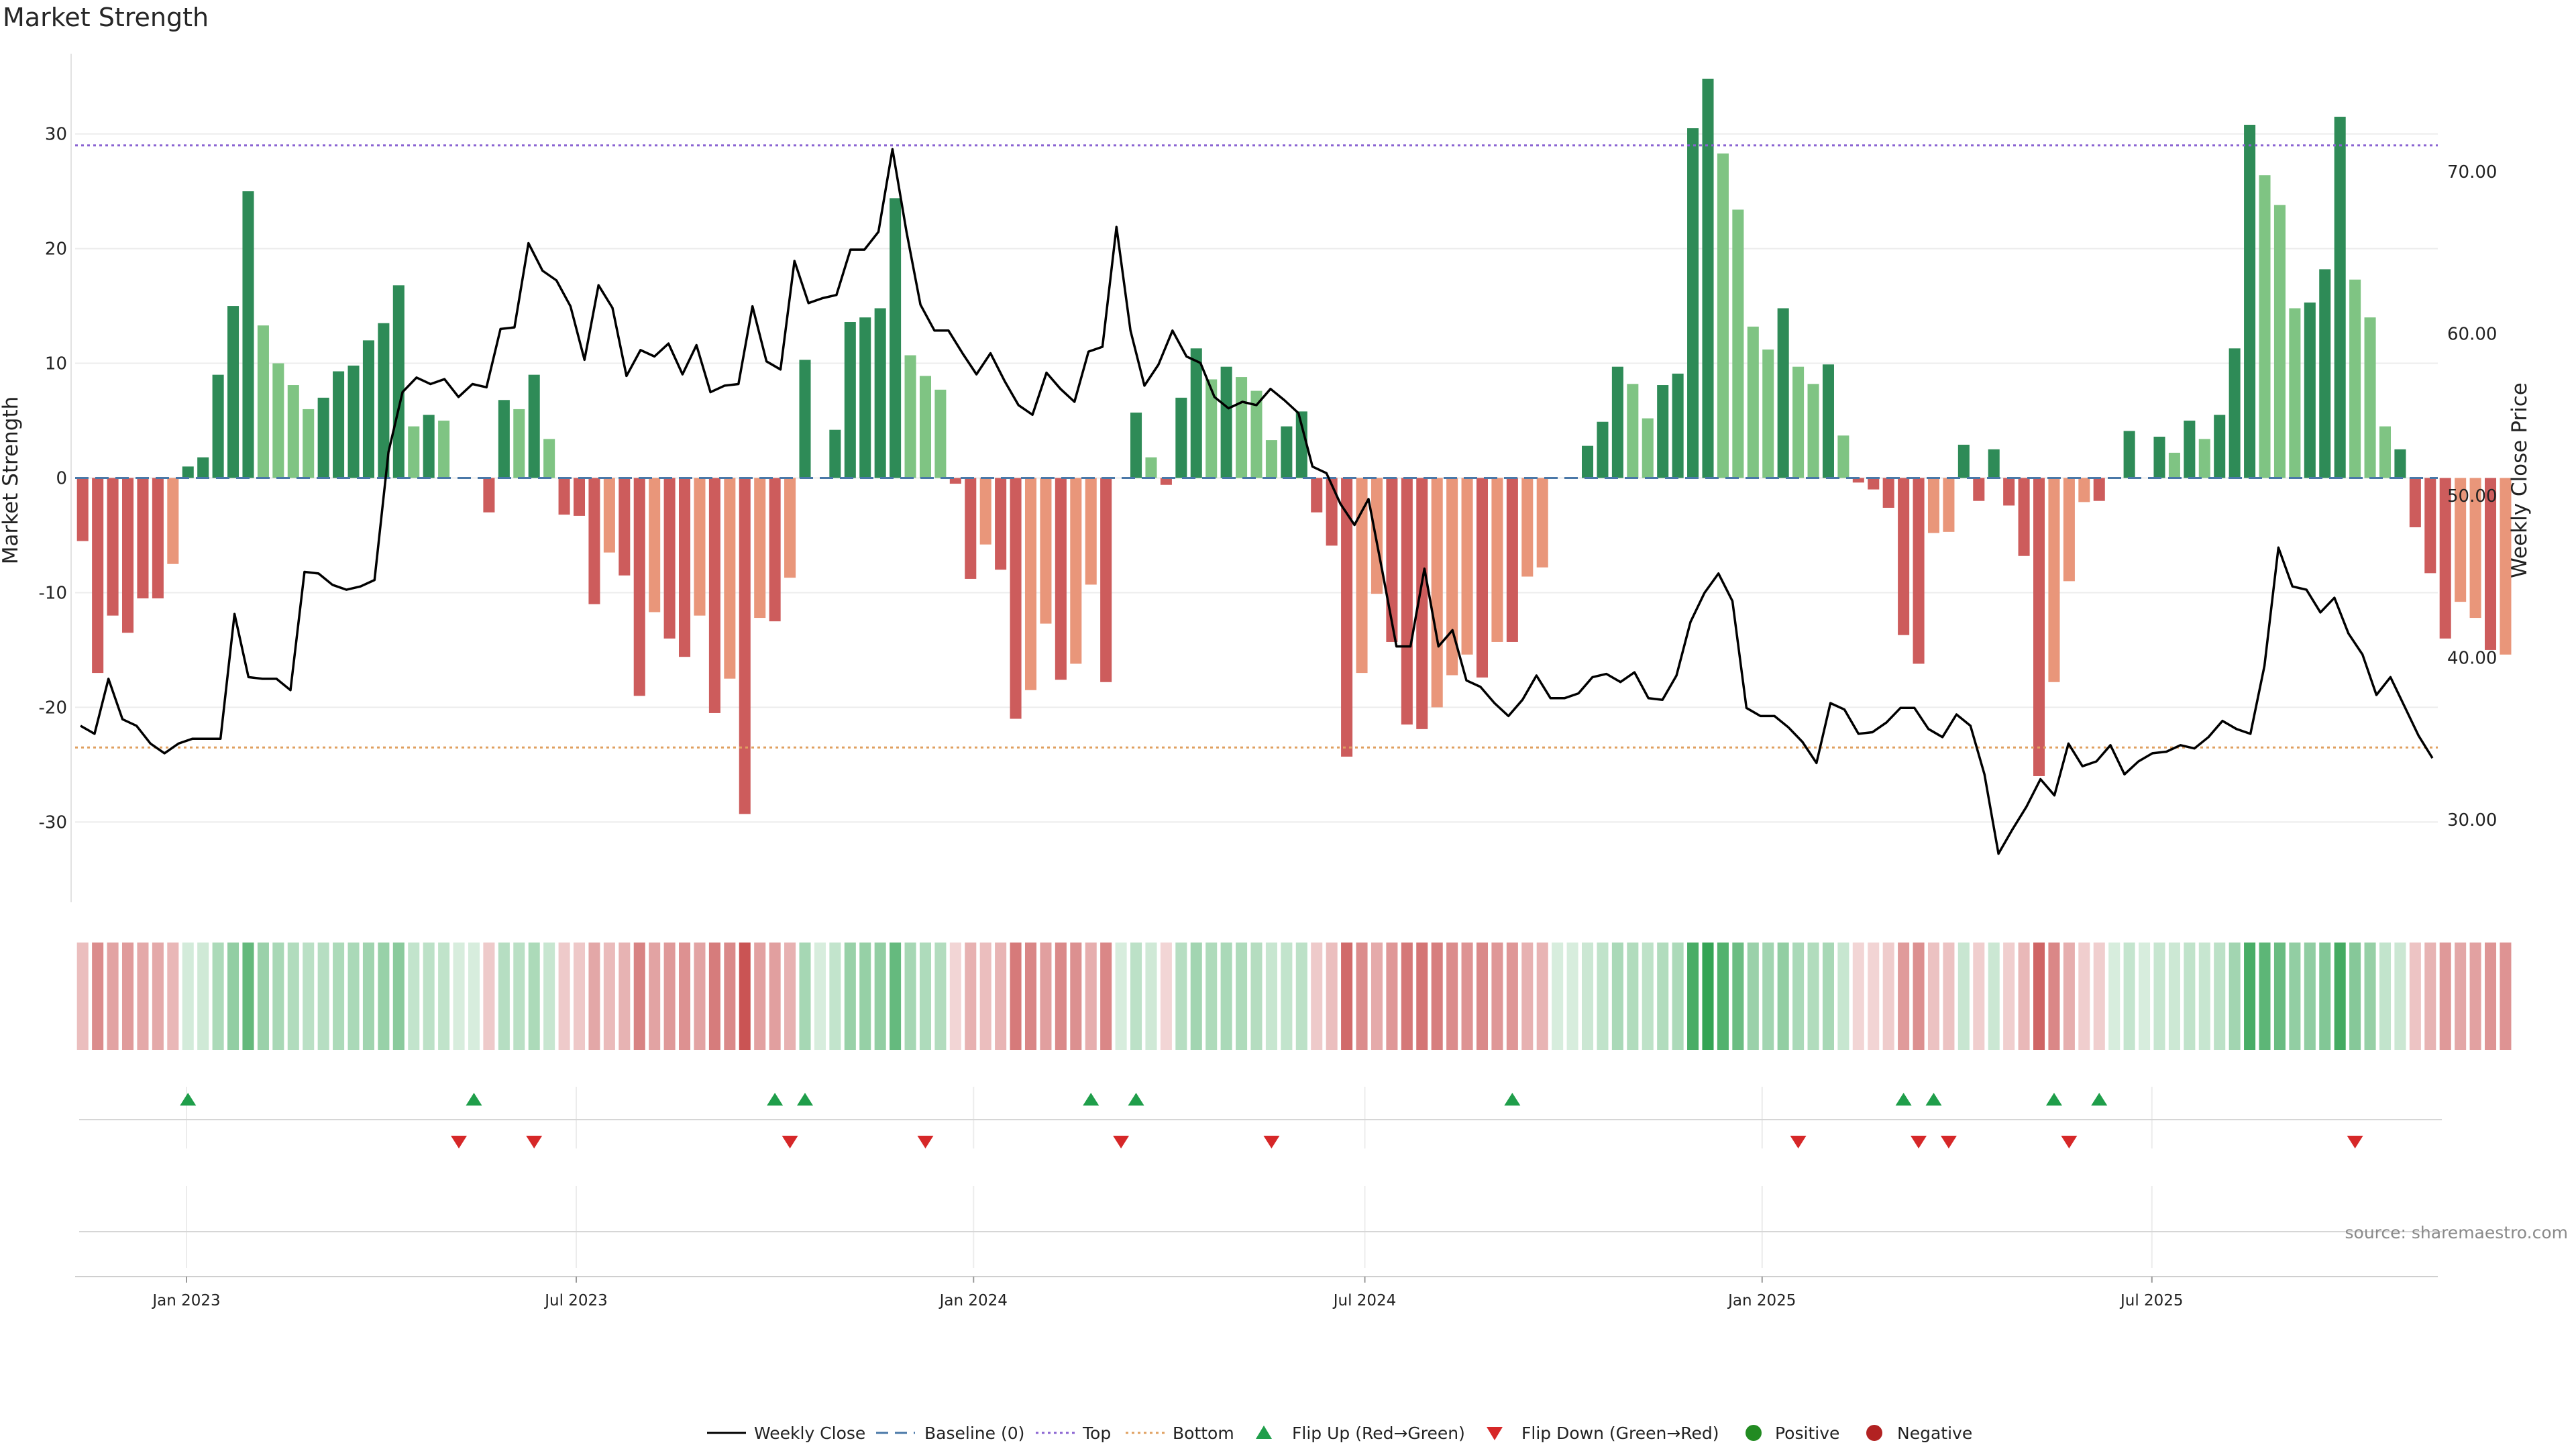 This screenshot has height=1449, width=2576. I want to click on x-tick-label: Jan 2024, so click(973, 1300).